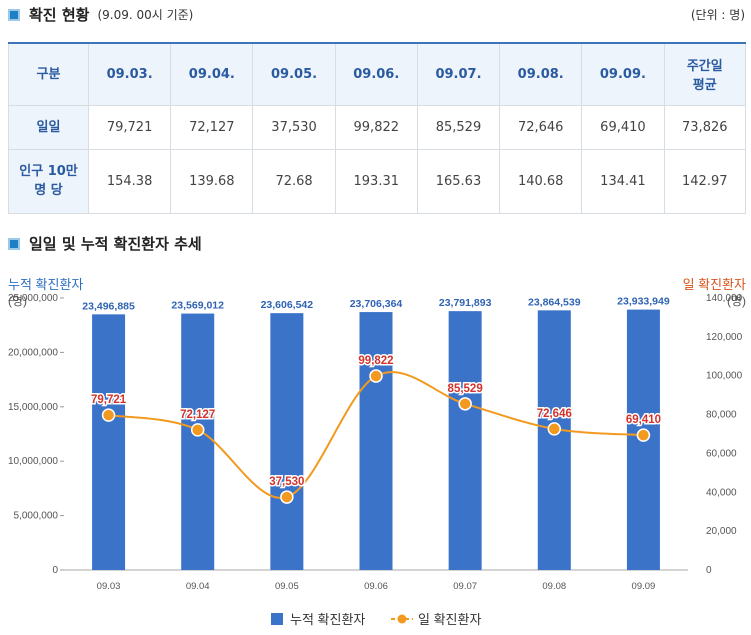 The image size is (751, 635). What do you see at coordinates (465, 389) in the screenshot?
I see `line-data-label: 85,529` at bounding box center [465, 389].